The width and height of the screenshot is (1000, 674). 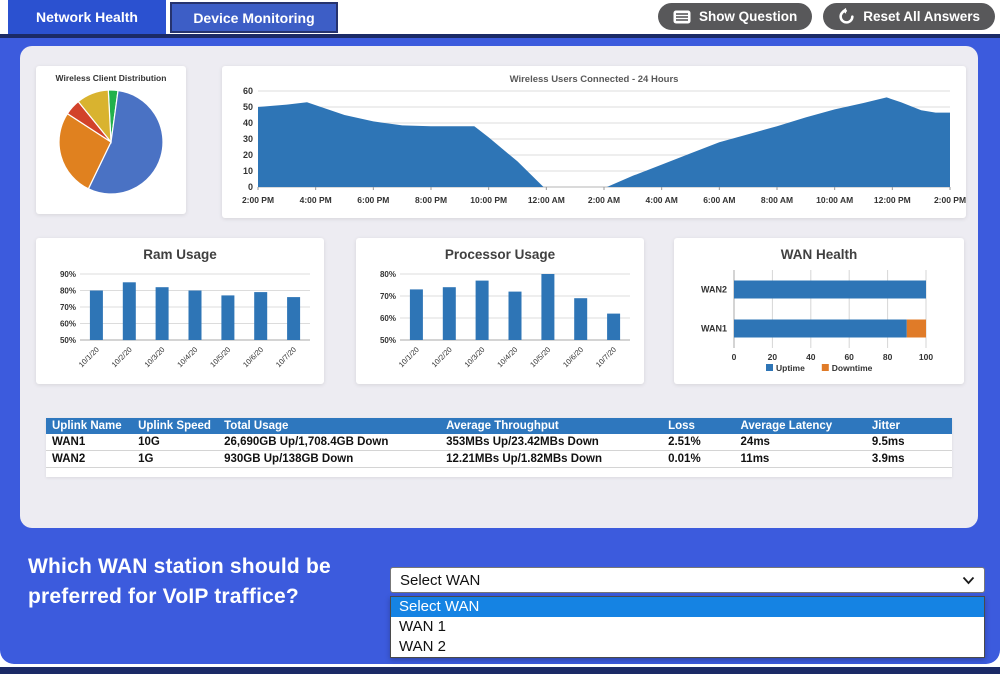 I want to click on table-header-cell: Loss, so click(x=698, y=426).